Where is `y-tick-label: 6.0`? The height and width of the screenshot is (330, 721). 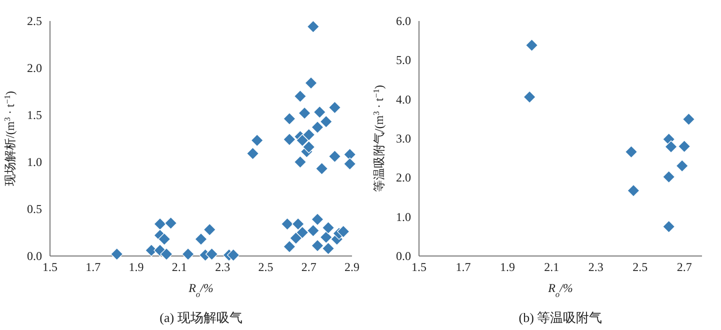 y-tick-label: 6.0 is located at coordinates (403, 21).